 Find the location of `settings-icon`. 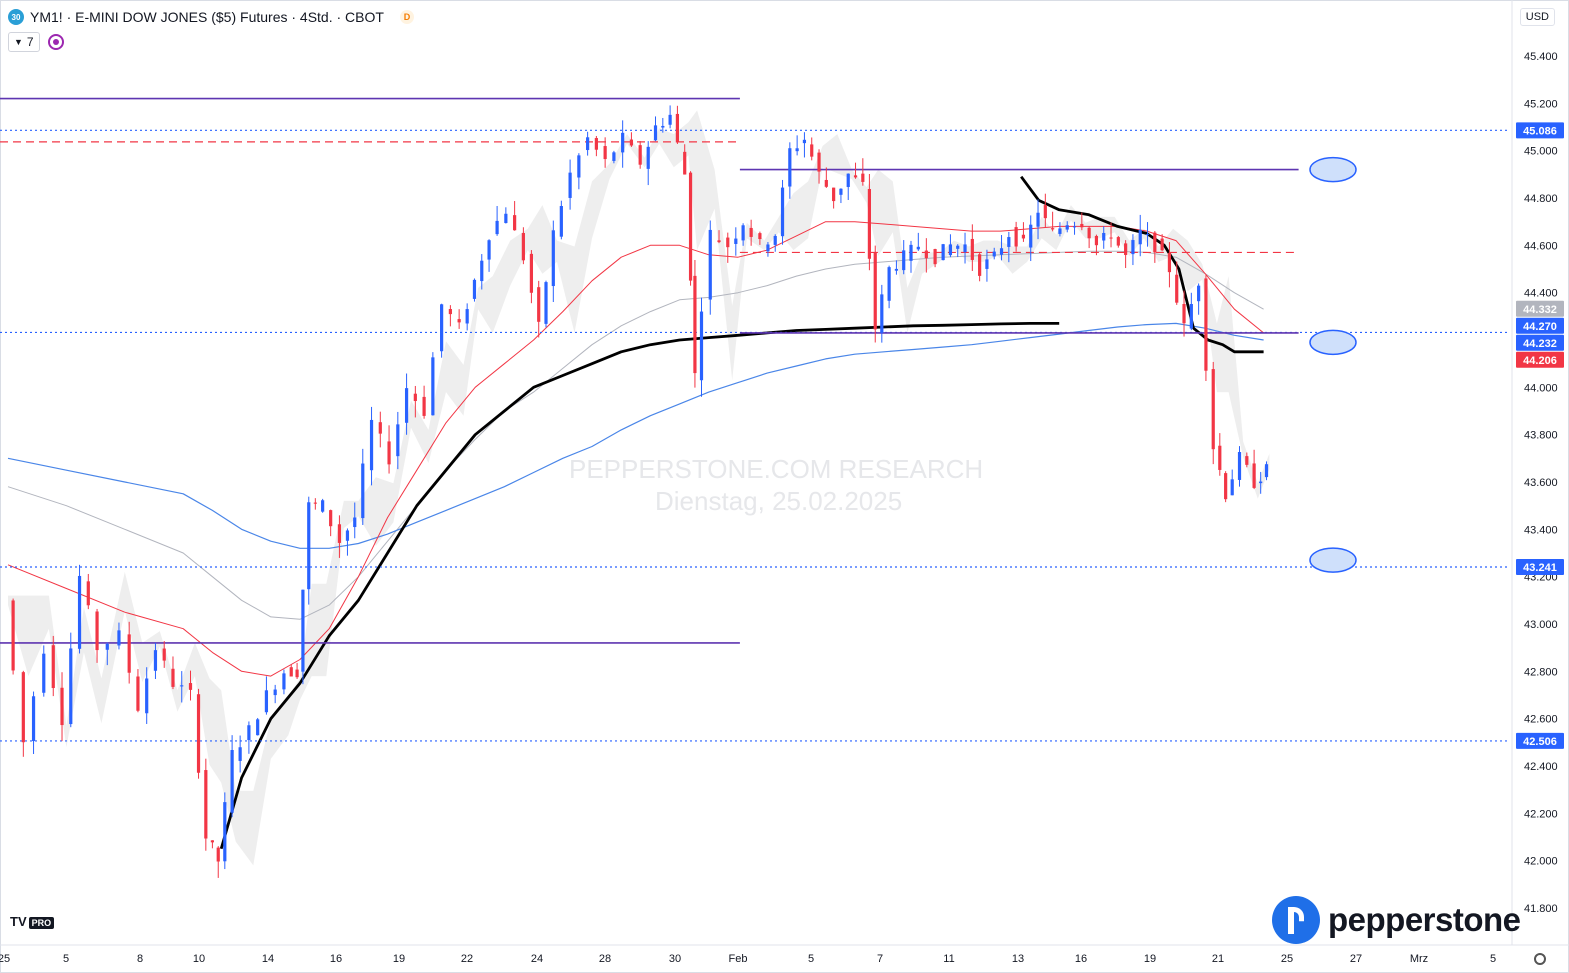

settings-icon is located at coordinates (1540, 959).